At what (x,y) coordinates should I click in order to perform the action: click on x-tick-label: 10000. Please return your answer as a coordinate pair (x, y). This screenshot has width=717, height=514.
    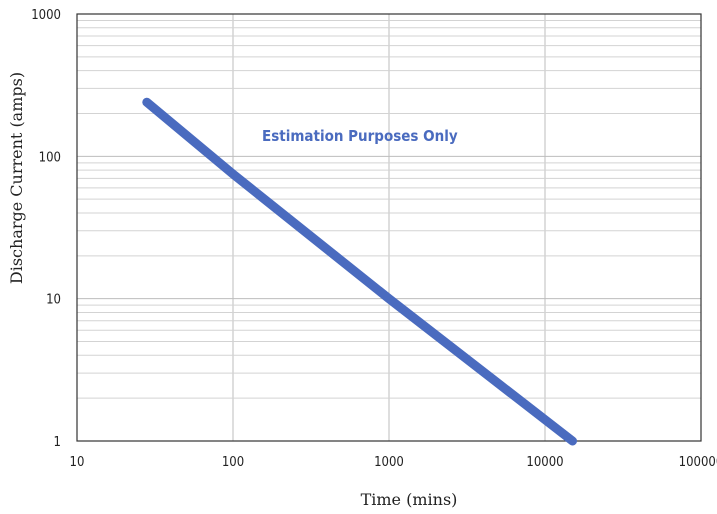
    Looking at the image, I should click on (544, 462).